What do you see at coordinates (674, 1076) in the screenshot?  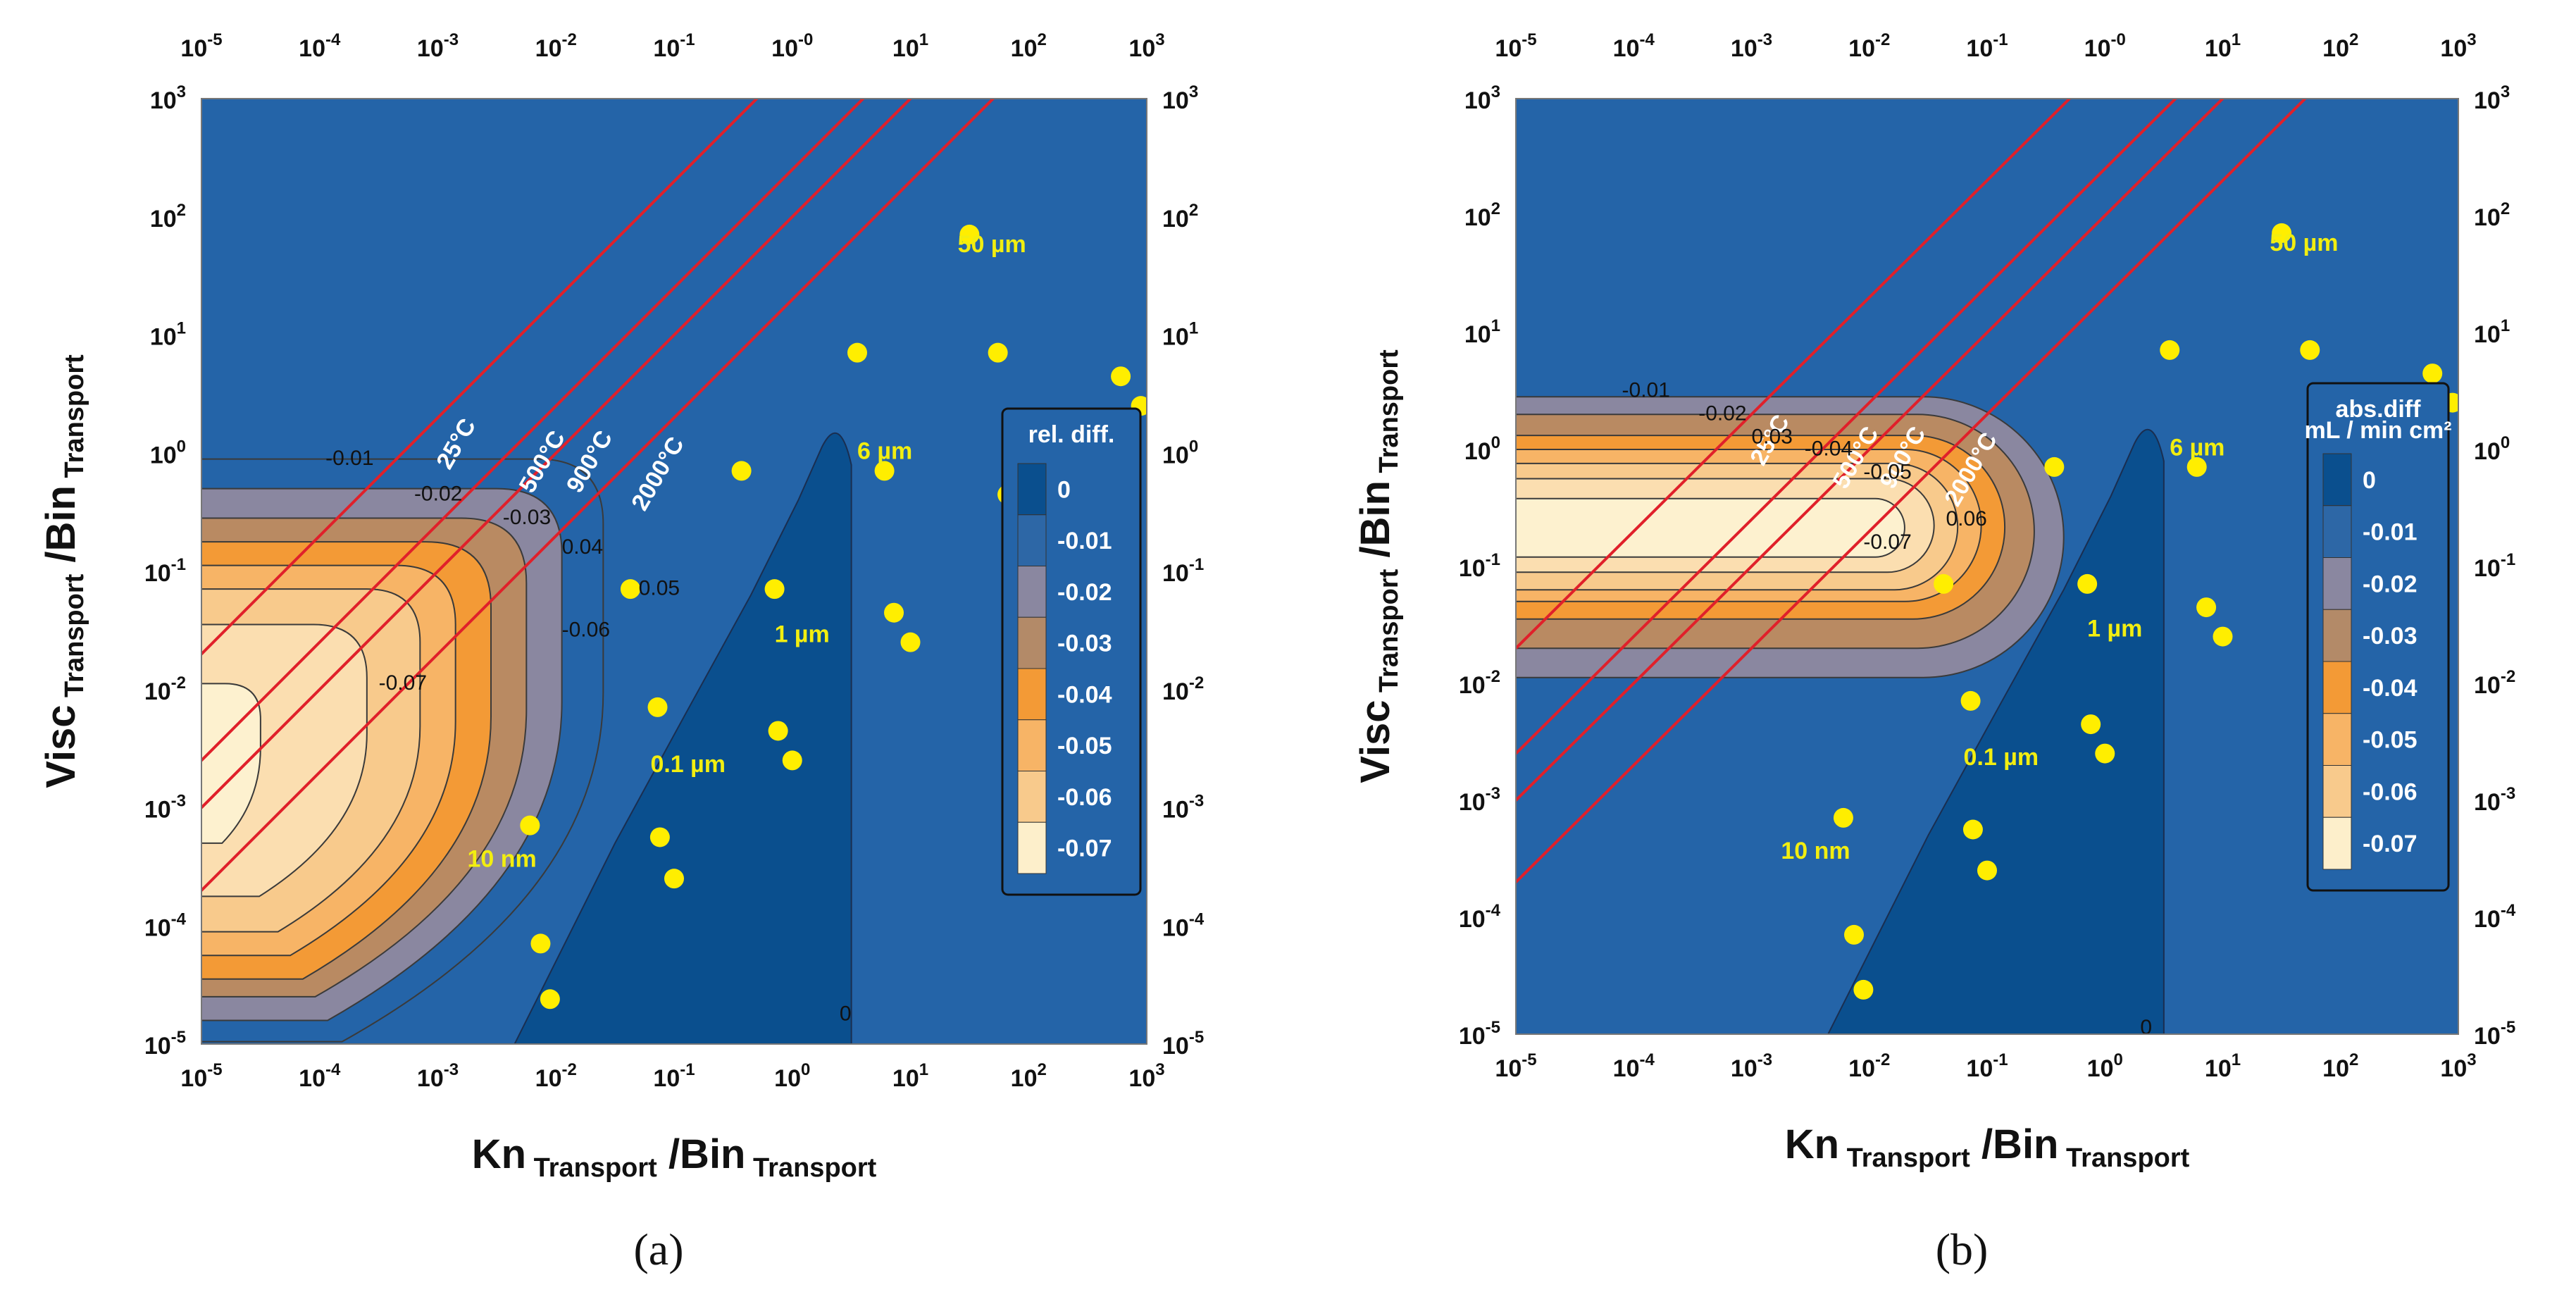 I see `x-tick-label: 10⁻¹` at bounding box center [674, 1076].